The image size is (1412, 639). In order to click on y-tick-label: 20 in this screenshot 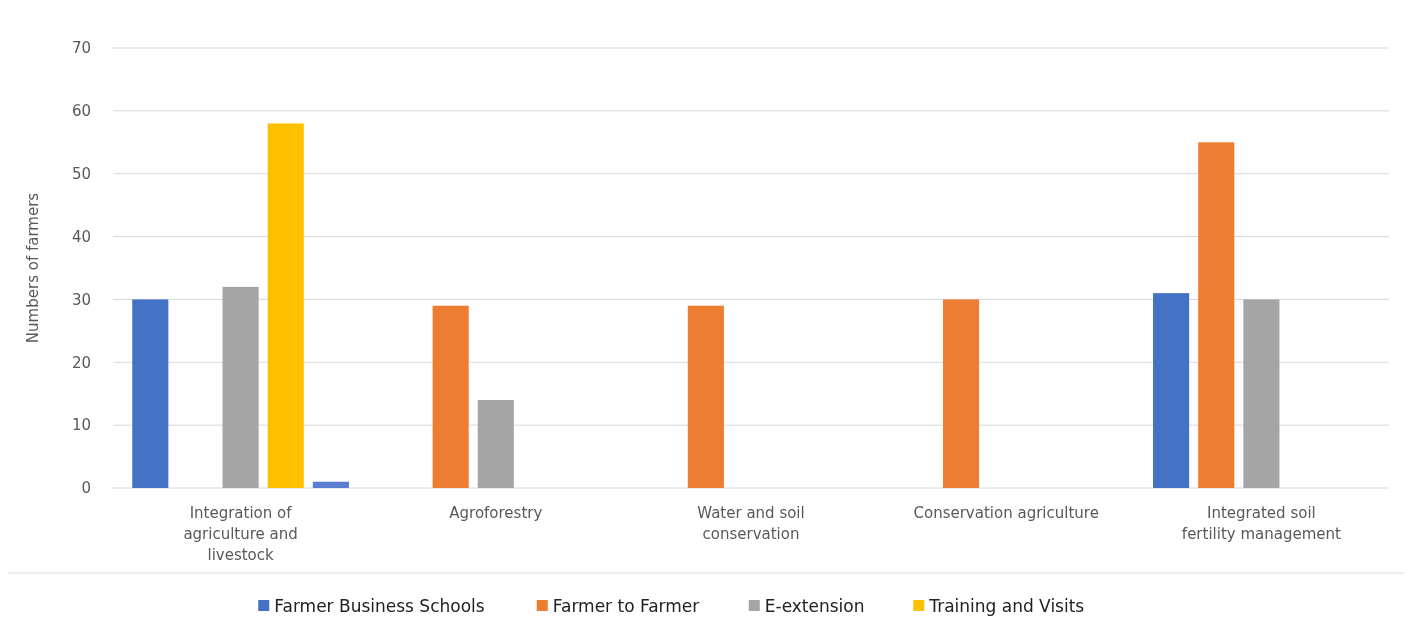, I will do `click(81, 362)`.